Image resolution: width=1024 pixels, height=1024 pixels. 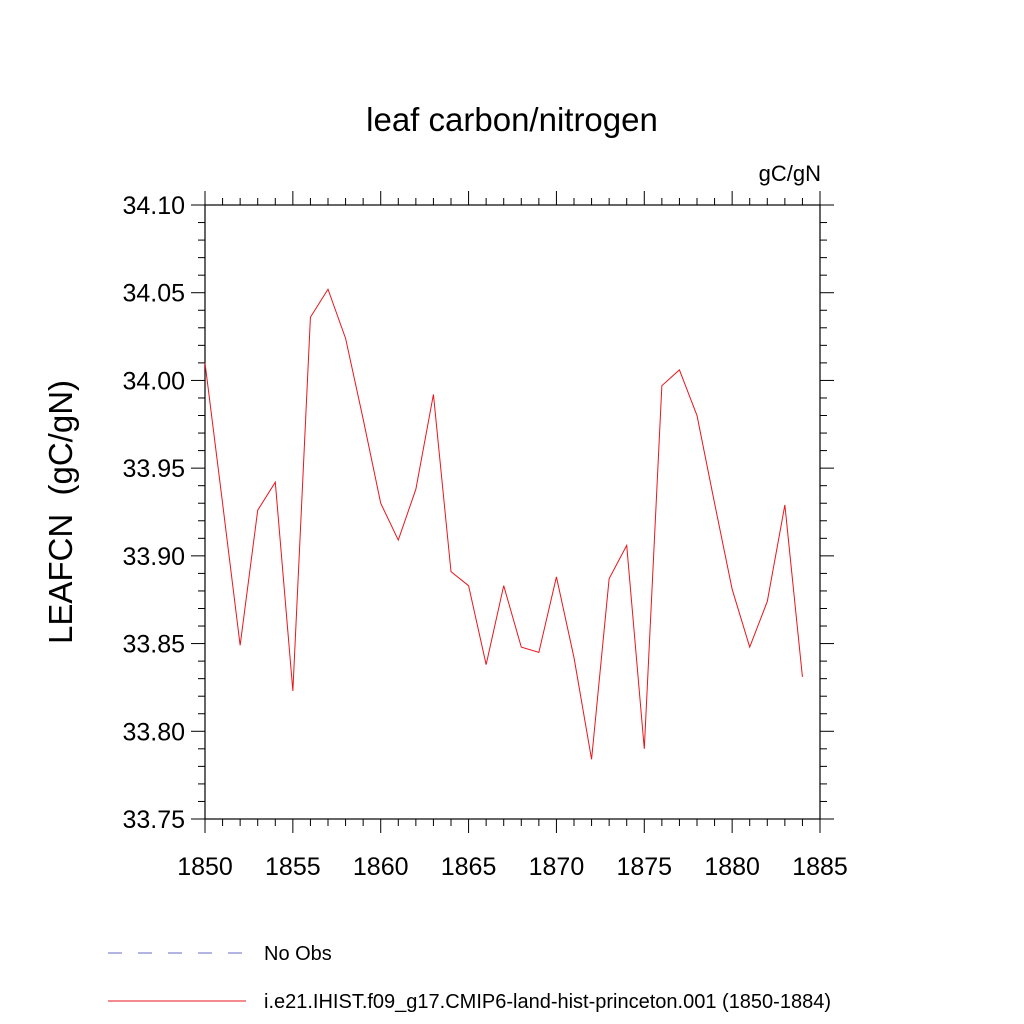 I want to click on x-tick-labels: 1850 1855 1860 1865 1870 1875 1880 1885, so click(x=512, y=867).